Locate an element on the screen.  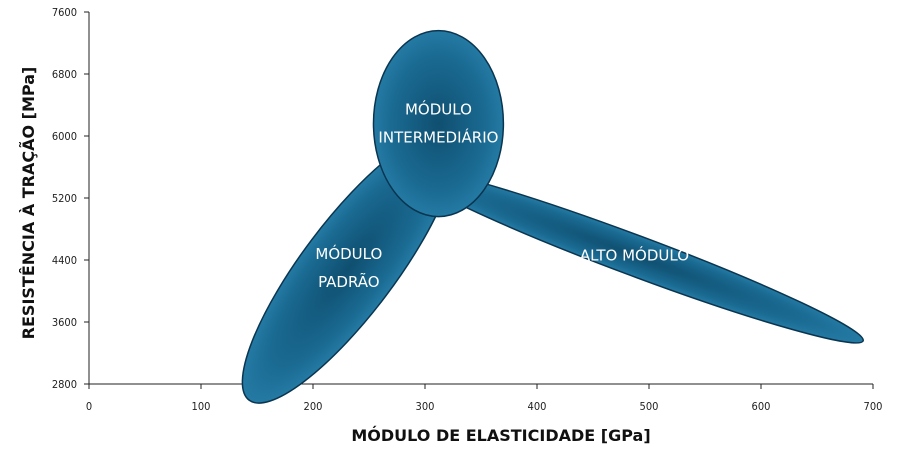
y-tick-label: 2800 is located at coordinates (64, 384).